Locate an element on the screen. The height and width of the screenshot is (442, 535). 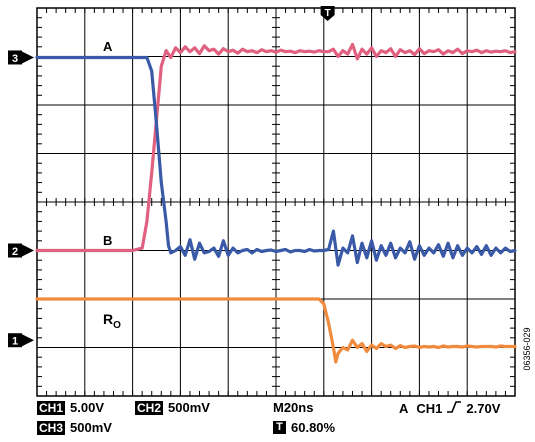
ch3-badge: CH3 is located at coordinates (51, 427).